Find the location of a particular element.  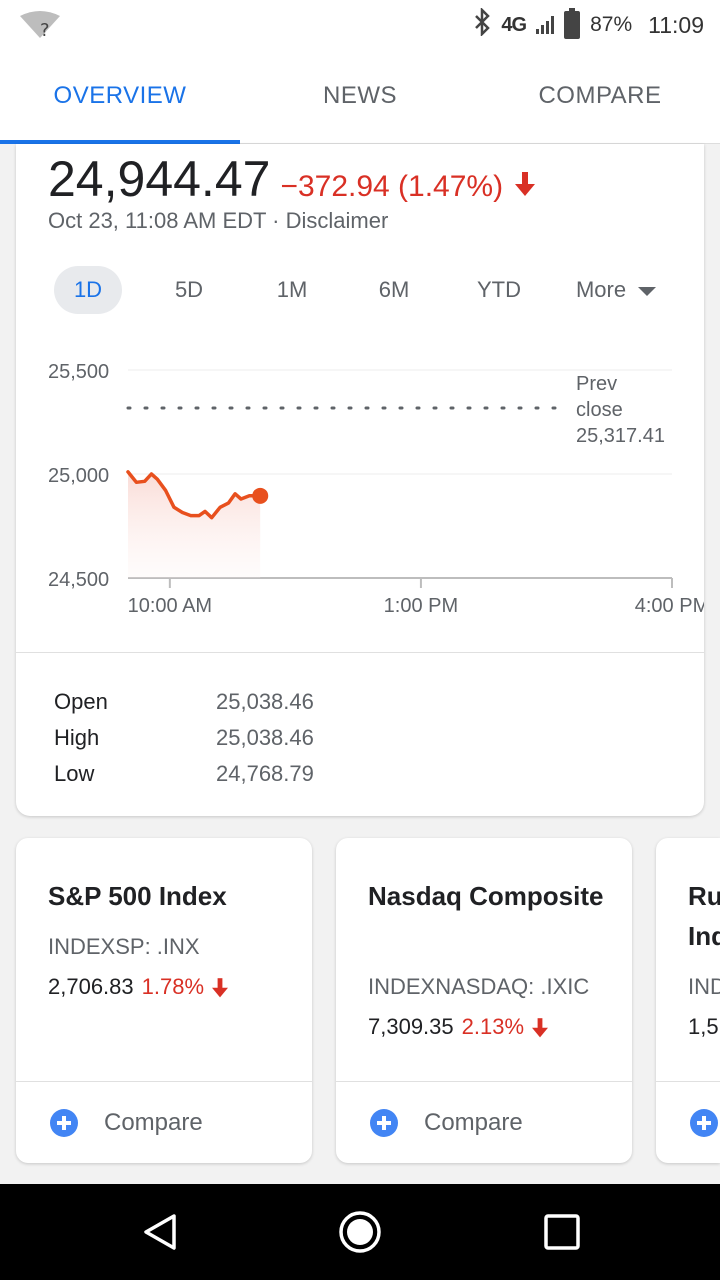

related-value: 2,706.83 is located at coordinates (91, 986).